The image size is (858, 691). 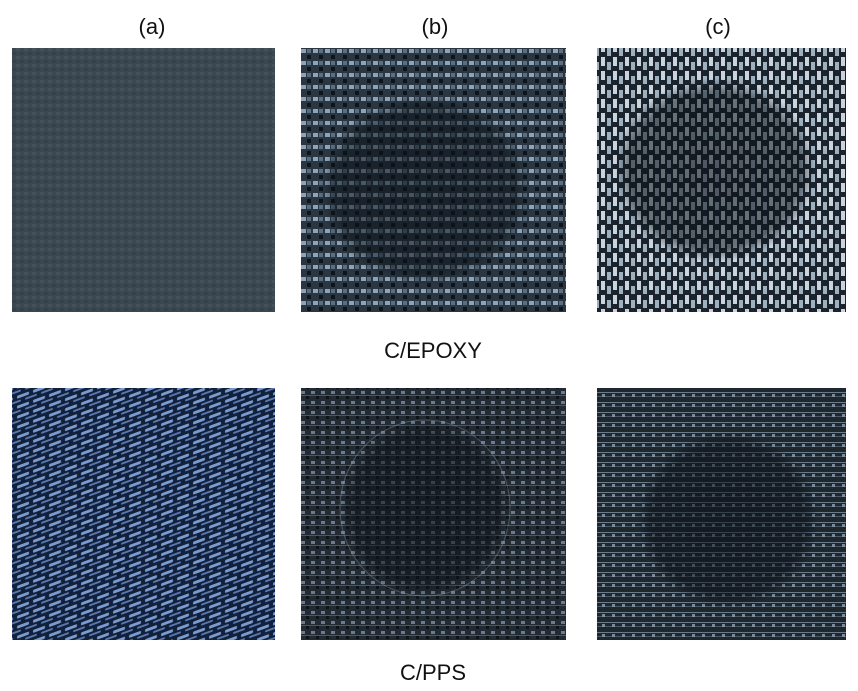 What do you see at coordinates (152, 26) in the screenshot?
I see `panel-label: (a)` at bounding box center [152, 26].